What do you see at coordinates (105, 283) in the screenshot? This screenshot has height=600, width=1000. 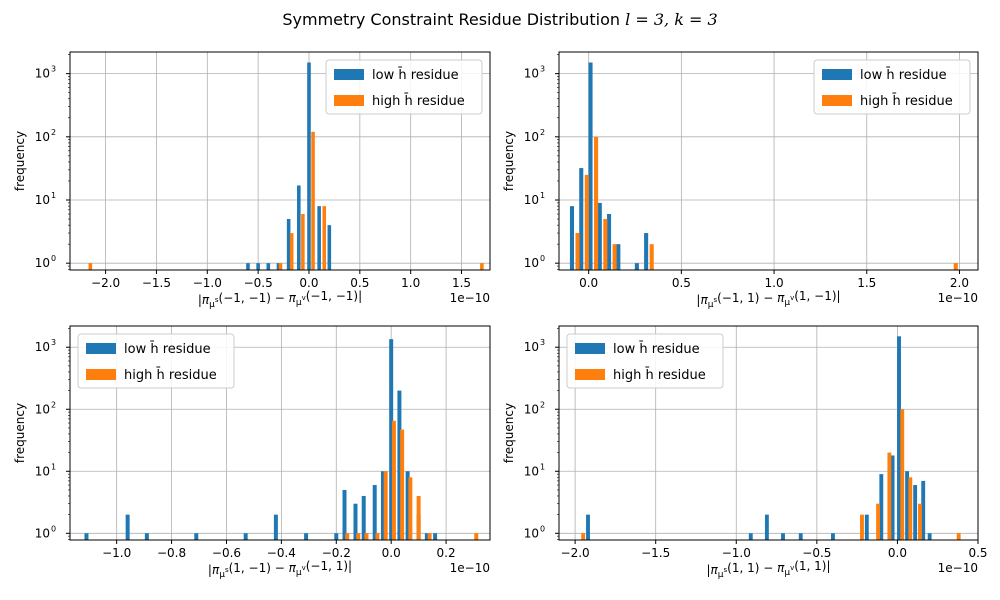 I see `x-tick-label: −2.0` at bounding box center [105, 283].